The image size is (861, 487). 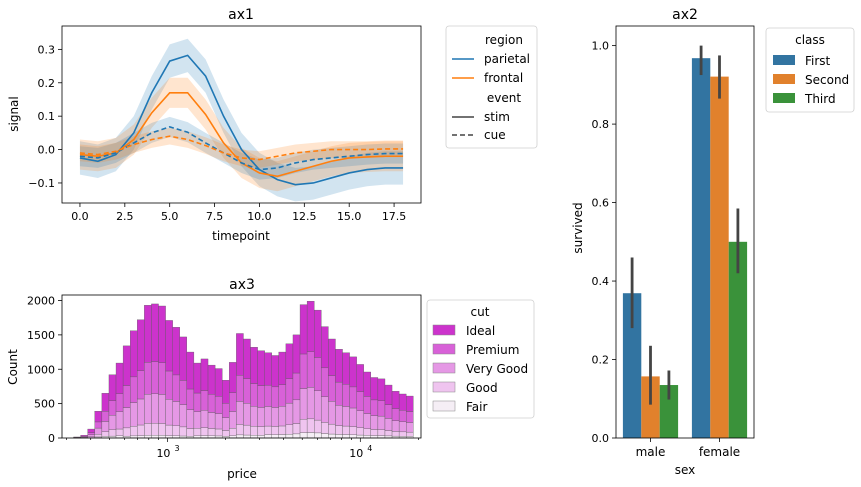 What do you see at coordinates (125, 216) in the screenshot?
I see `ax1-xtick-label: 2.5` at bounding box center [125, 216].